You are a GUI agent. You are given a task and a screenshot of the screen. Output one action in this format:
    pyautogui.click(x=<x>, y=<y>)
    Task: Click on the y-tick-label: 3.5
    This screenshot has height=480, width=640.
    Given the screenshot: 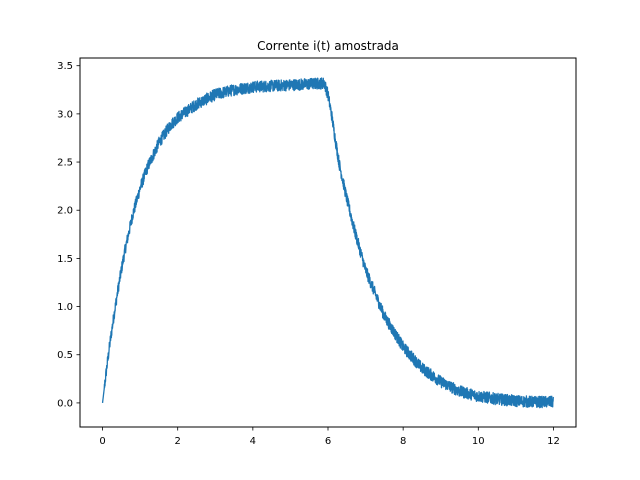 What is the action you would take?
    pyautogui.click(x=65, y=66)
    